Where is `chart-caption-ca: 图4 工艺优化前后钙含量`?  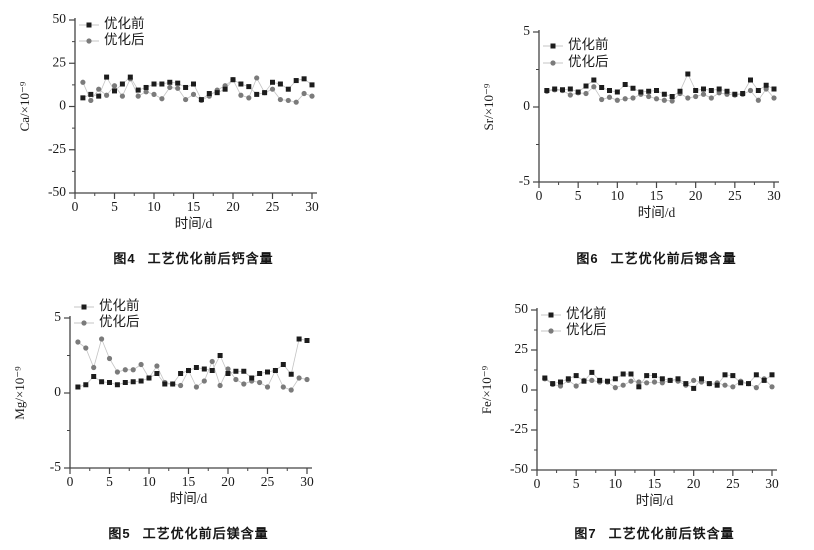 chart-caption-ca: 图4 工艺优化前后钙含量 is located at coordinates (198, 257).